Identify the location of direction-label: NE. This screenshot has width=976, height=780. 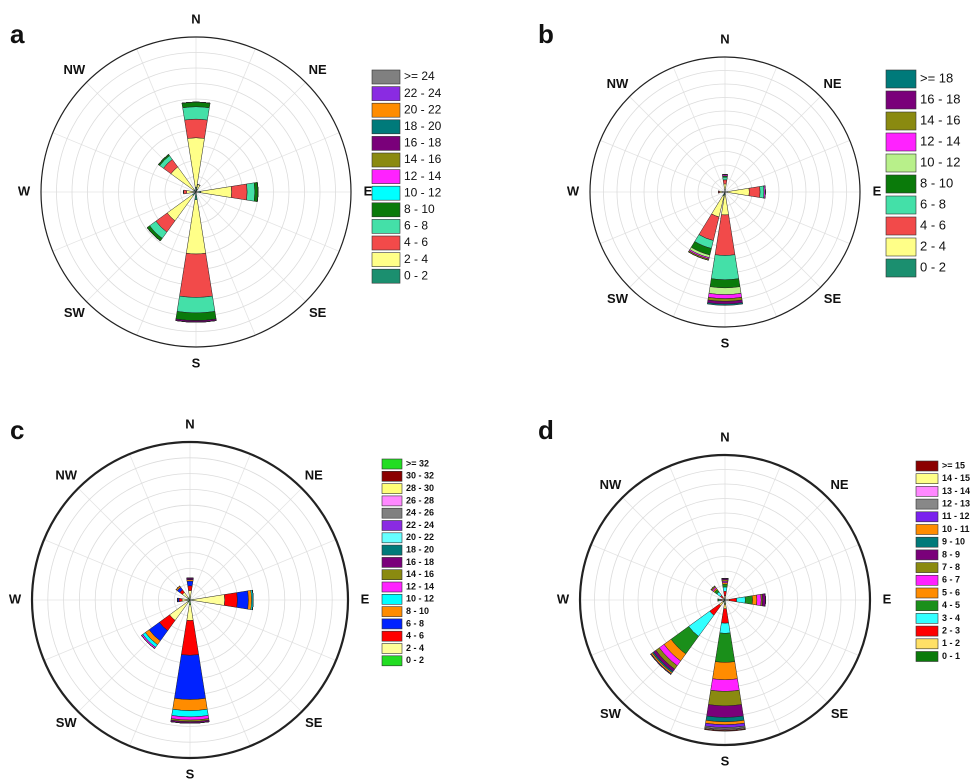
(318, 69).